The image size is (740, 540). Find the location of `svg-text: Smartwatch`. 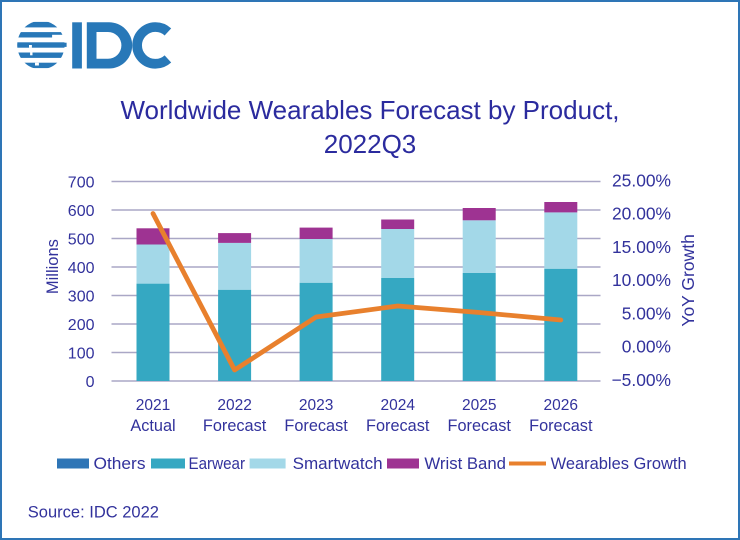

svg-text: Smartwatch is located at coordinates (338, 463).